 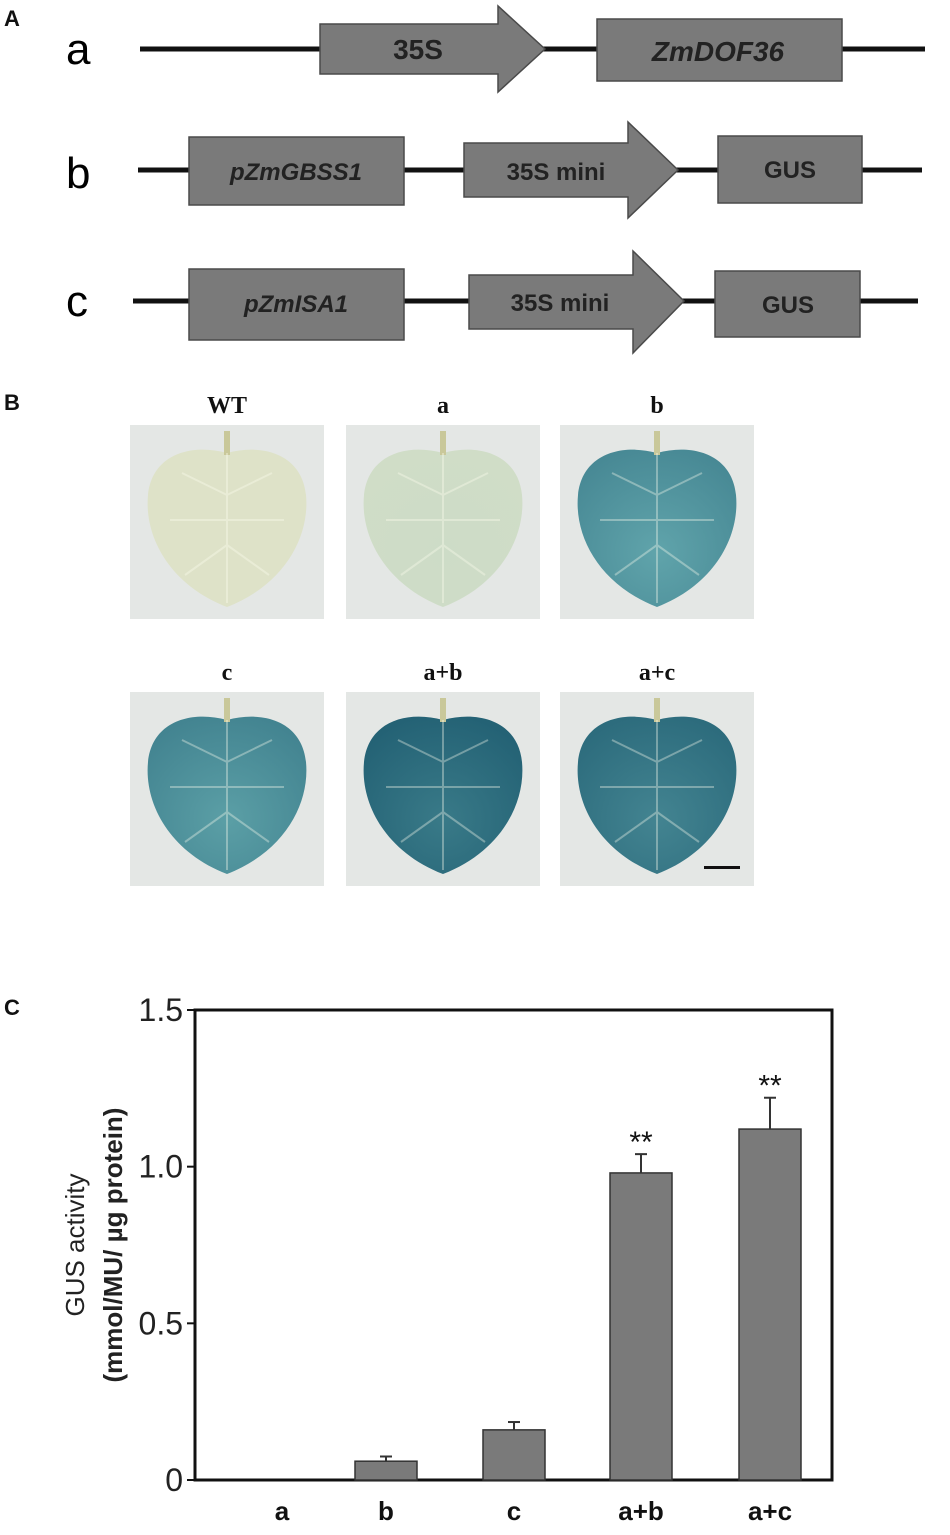 I want to click on promoter-pzmgbss1-label: pZmGBSS1, so click(x=295, y=172).